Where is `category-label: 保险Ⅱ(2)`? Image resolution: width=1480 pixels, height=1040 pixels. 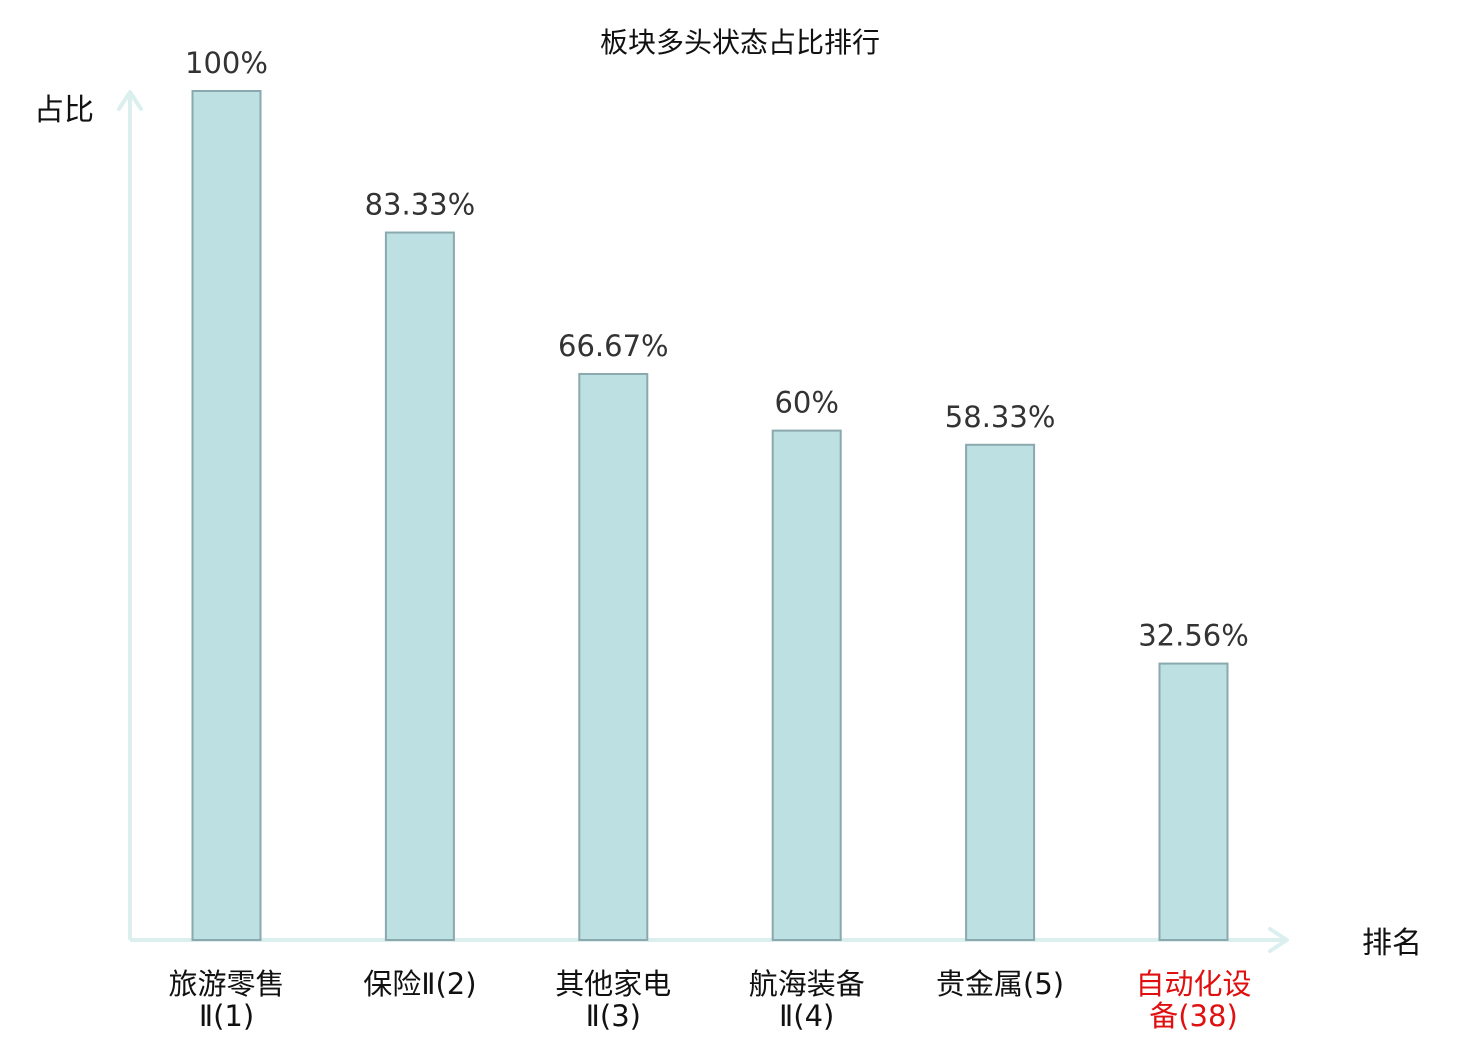 category-label: 保险Ⅱ(2) is located at coordinates (419, 984).